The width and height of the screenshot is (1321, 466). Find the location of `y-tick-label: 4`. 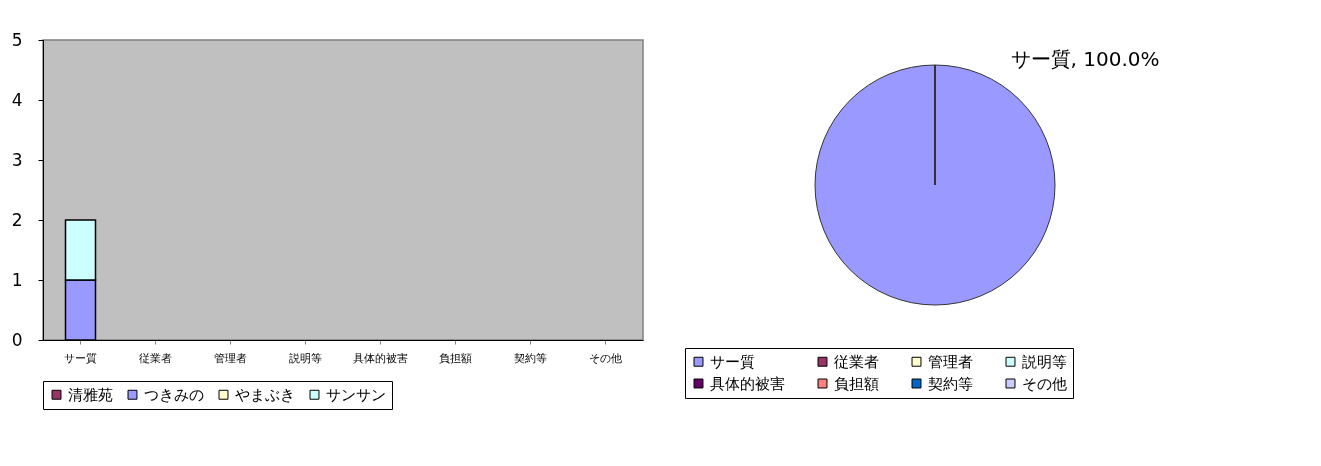

y-tick-label: 4 is located at coordinates (17, 99).